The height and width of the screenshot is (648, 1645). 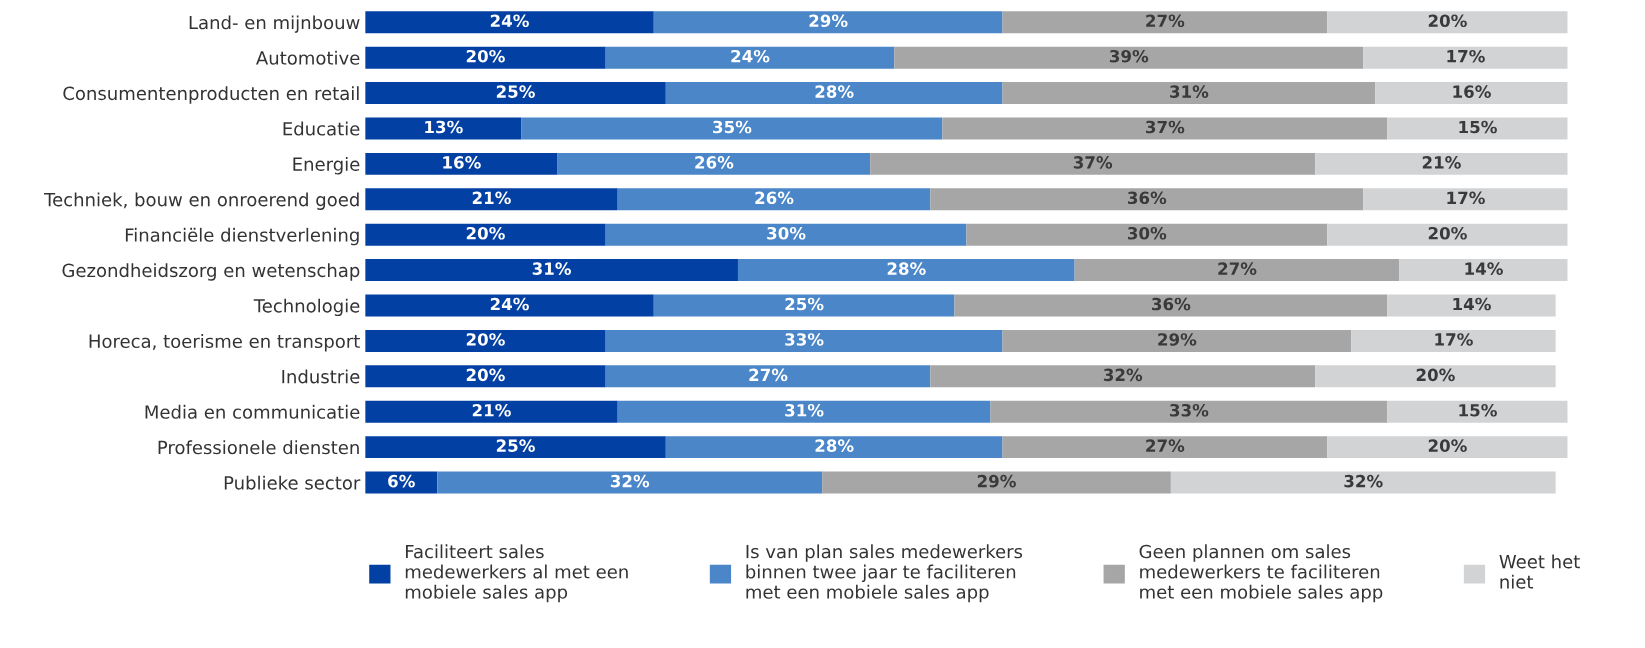 I want to click on y-tick-label: Industrie, so click(x=321, y=376).